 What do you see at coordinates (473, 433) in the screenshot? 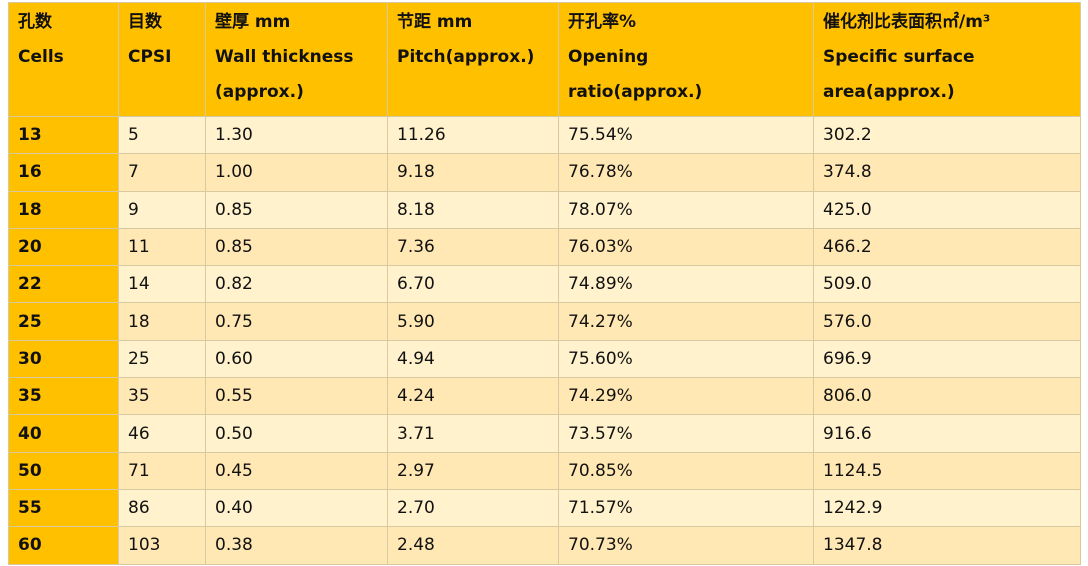
I see `data-cell: 3.71` at bounding box center [473, 433].